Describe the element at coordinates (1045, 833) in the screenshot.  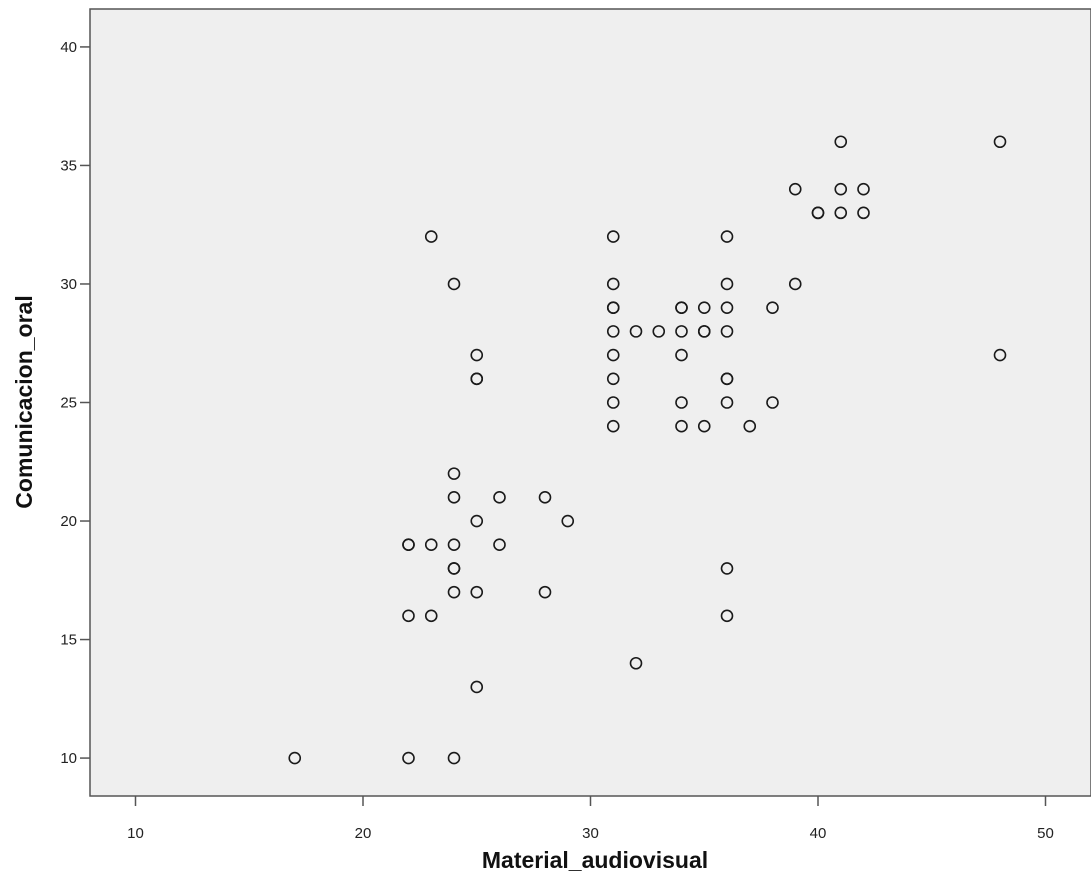
I see `x-tick-label: 50` at that location.